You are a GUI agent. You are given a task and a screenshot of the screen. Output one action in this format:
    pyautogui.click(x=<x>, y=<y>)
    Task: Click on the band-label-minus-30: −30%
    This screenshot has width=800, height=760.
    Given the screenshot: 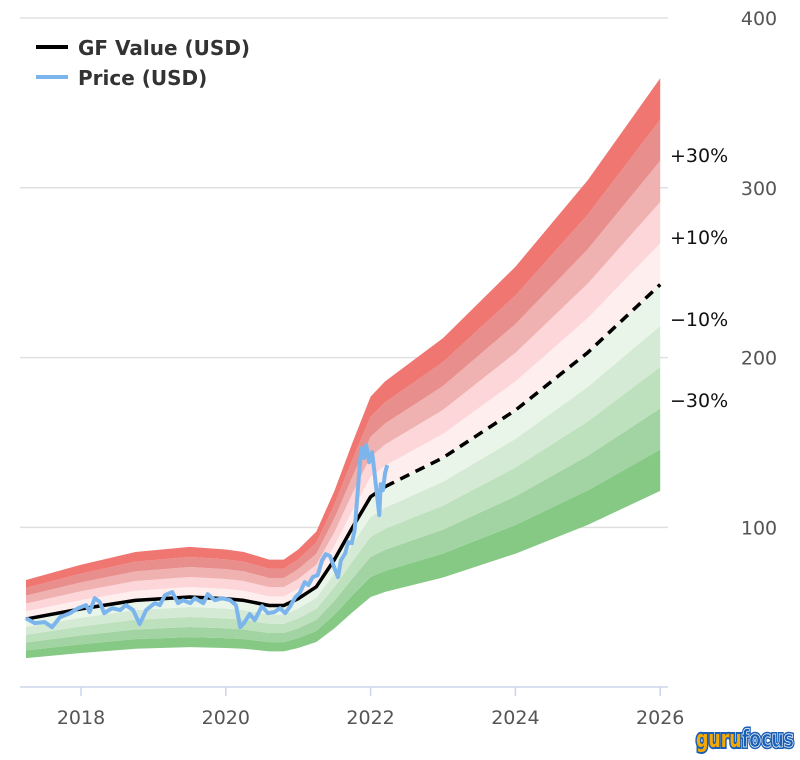 What is the action you would take?
    pyautogui.click(x=699, y=401)
    